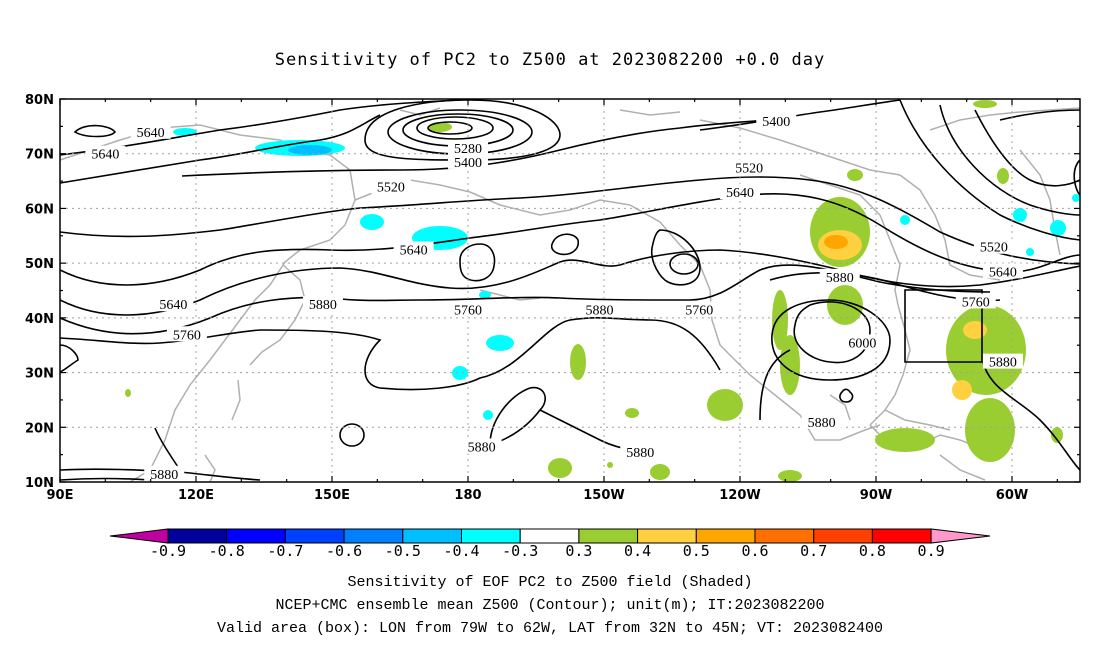  What do you see at coordinates (168, 551) in the screenshot?
I see `colorbar-value: -0.9` at bounding box center [168, 551].